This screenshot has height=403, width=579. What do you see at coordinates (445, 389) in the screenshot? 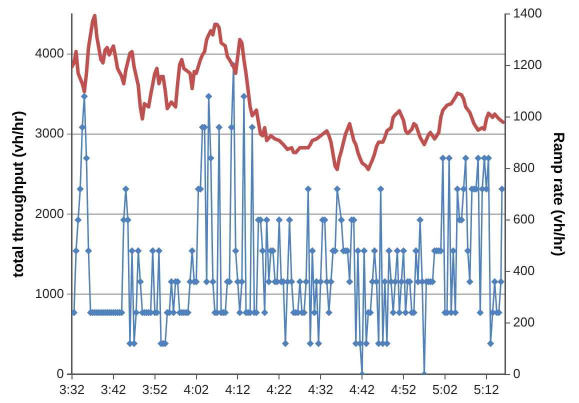
I see `x-tick-label: 5:02` at bounding box center [445, 389].